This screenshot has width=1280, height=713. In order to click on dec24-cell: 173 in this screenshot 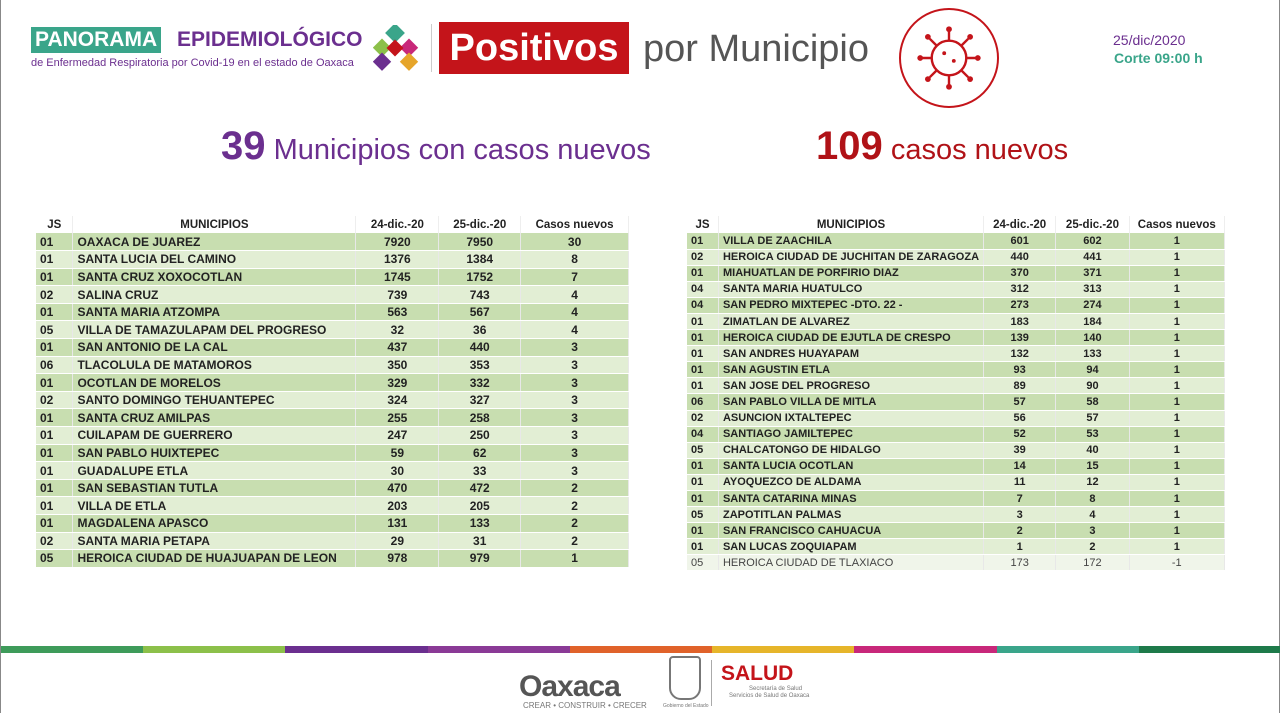, I will do `click(1020, 563)`.